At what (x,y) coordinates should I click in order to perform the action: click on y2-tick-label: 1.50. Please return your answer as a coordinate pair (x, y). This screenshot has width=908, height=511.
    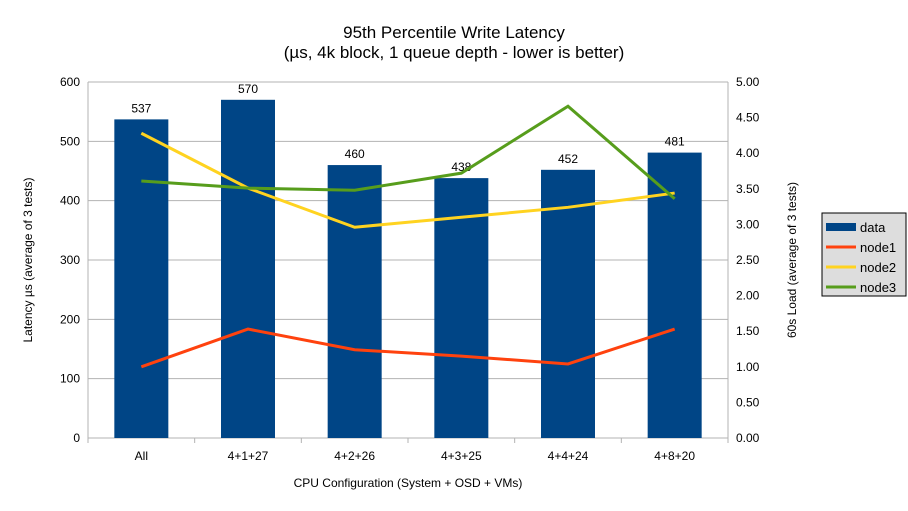
    Looking at the image, I should click on (748, 331).